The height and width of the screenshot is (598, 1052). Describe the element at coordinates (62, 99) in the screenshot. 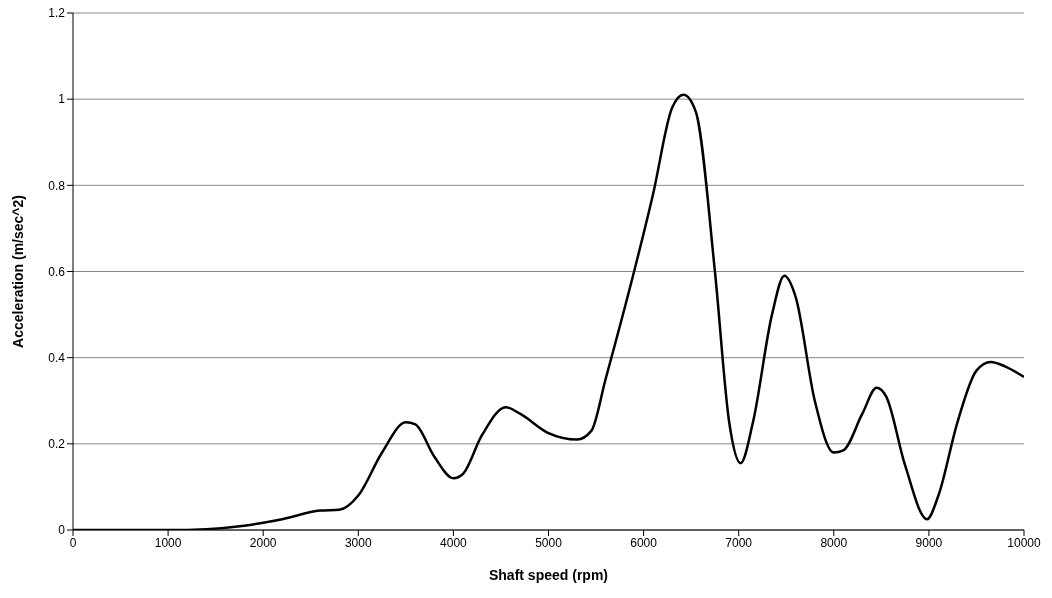

I see `y-tick-label: 1` at that location.